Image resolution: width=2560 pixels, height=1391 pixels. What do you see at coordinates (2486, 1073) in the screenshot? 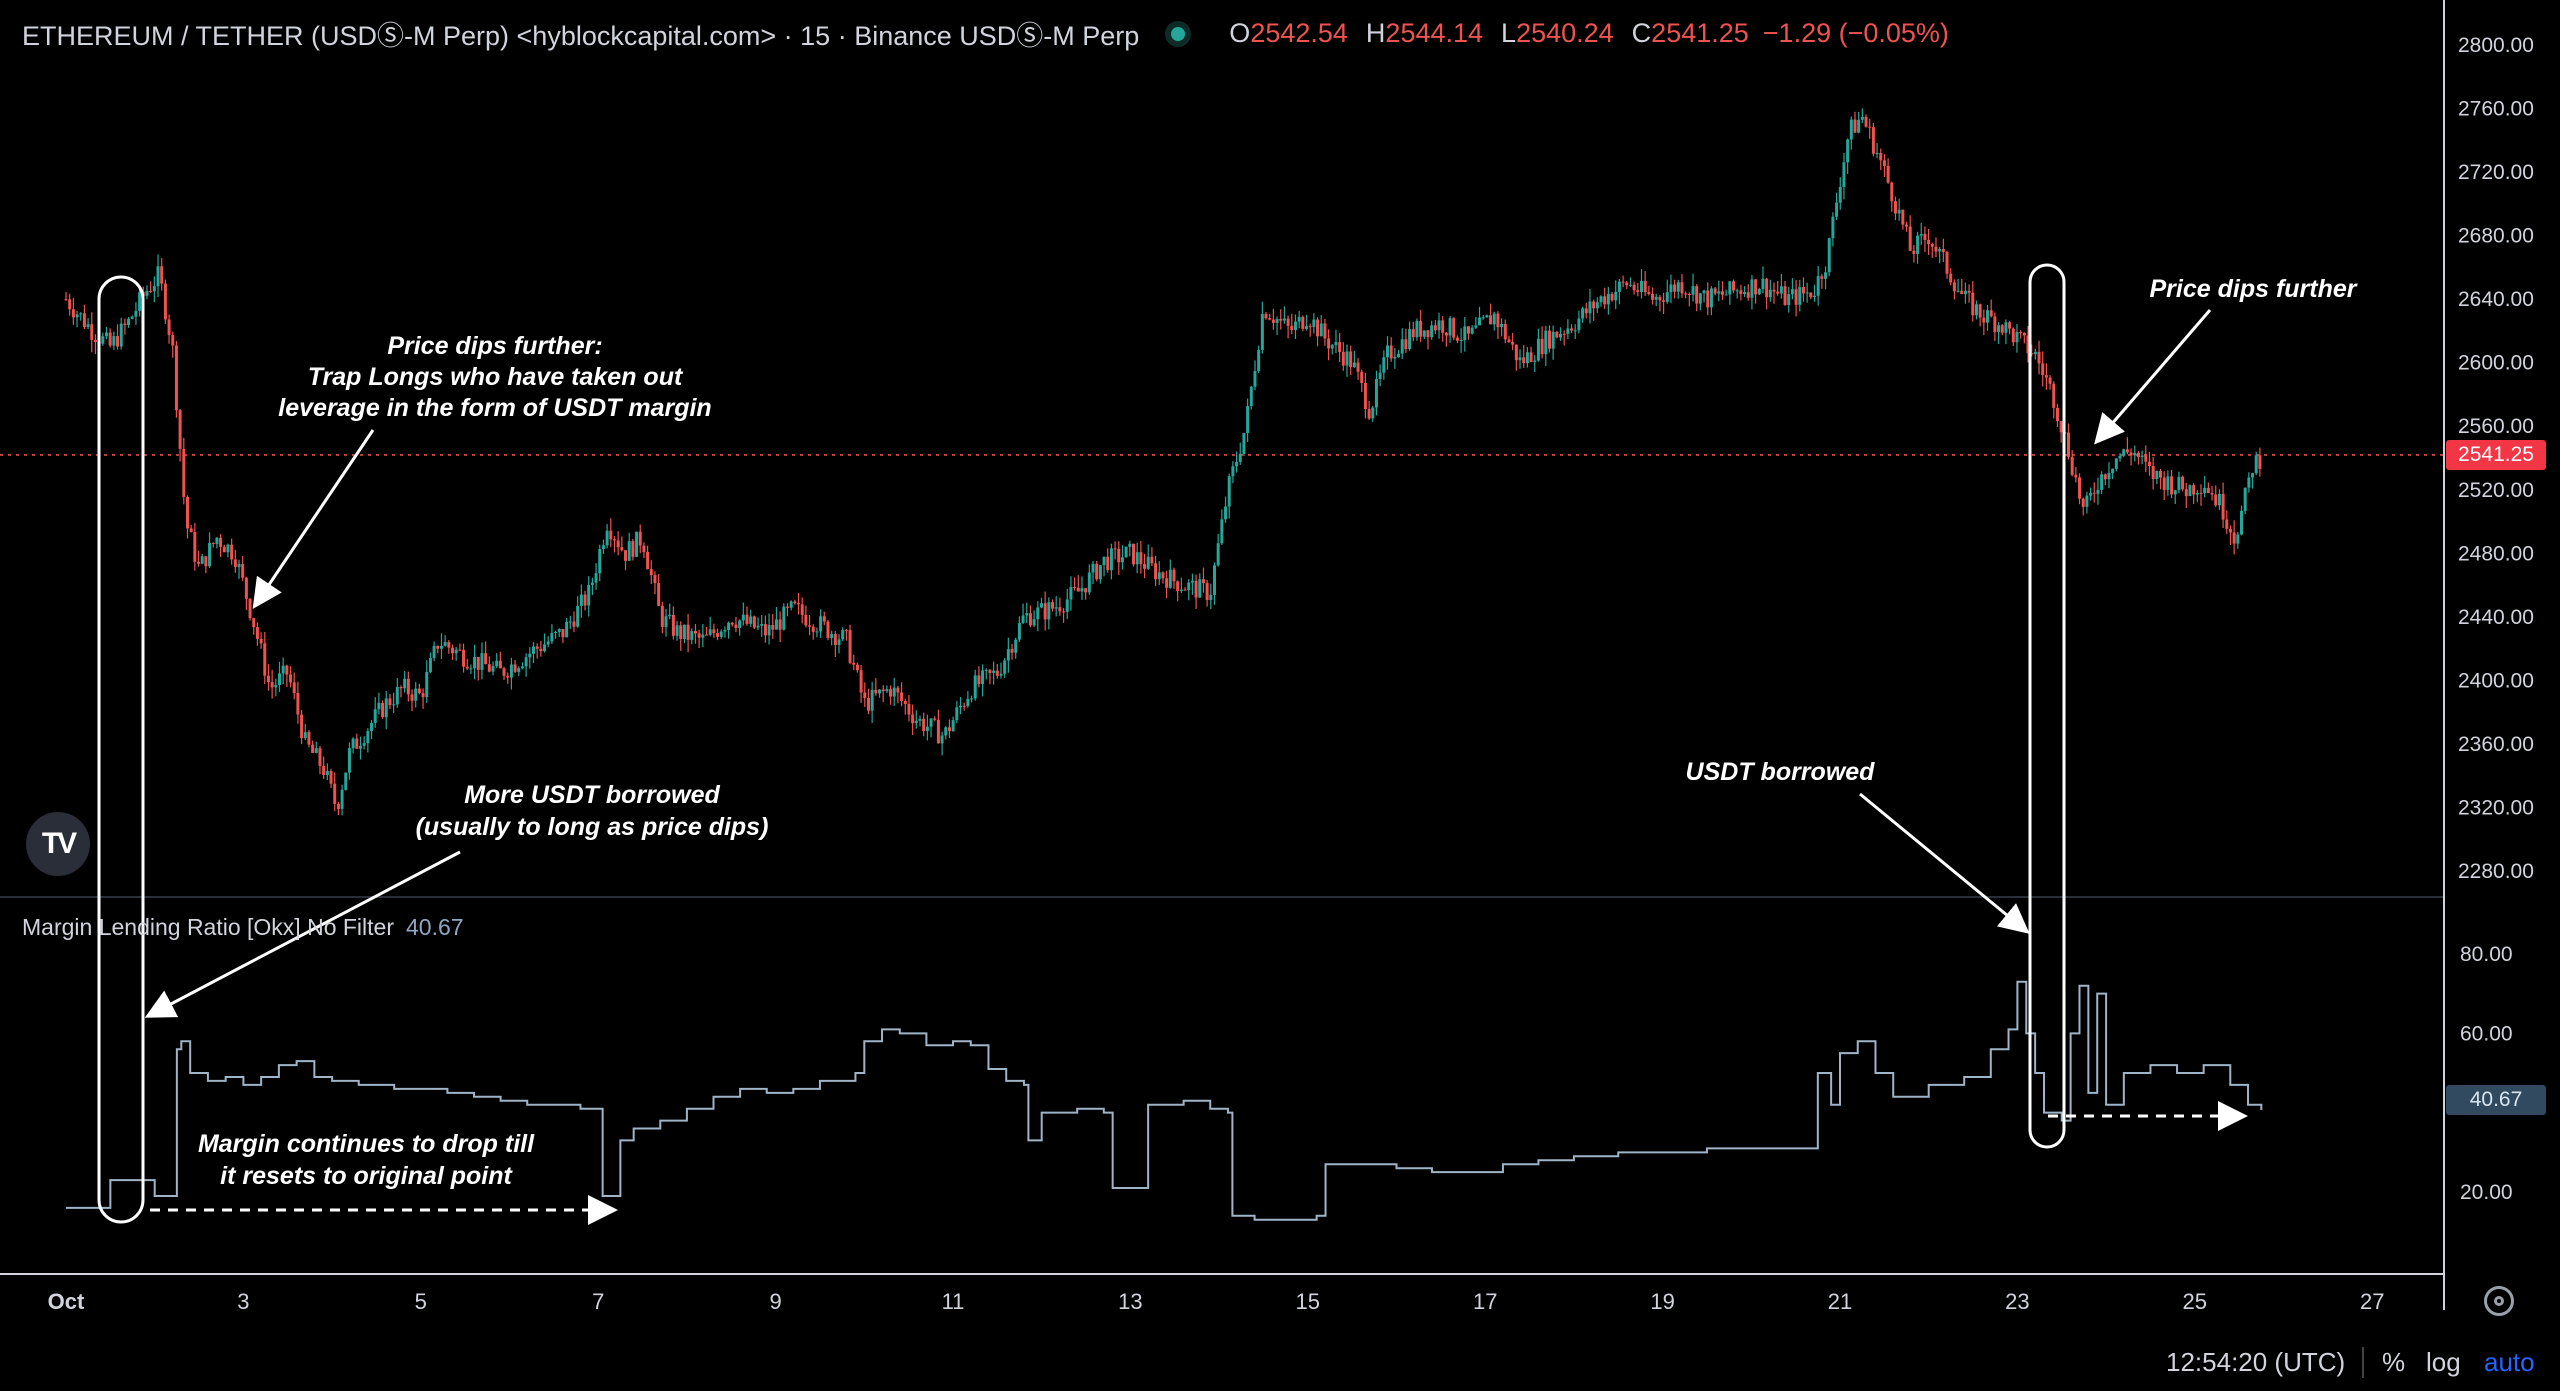
I see `indicator-axis: 80.00 60.00 20.00` at bounding box center [2486, 1073].